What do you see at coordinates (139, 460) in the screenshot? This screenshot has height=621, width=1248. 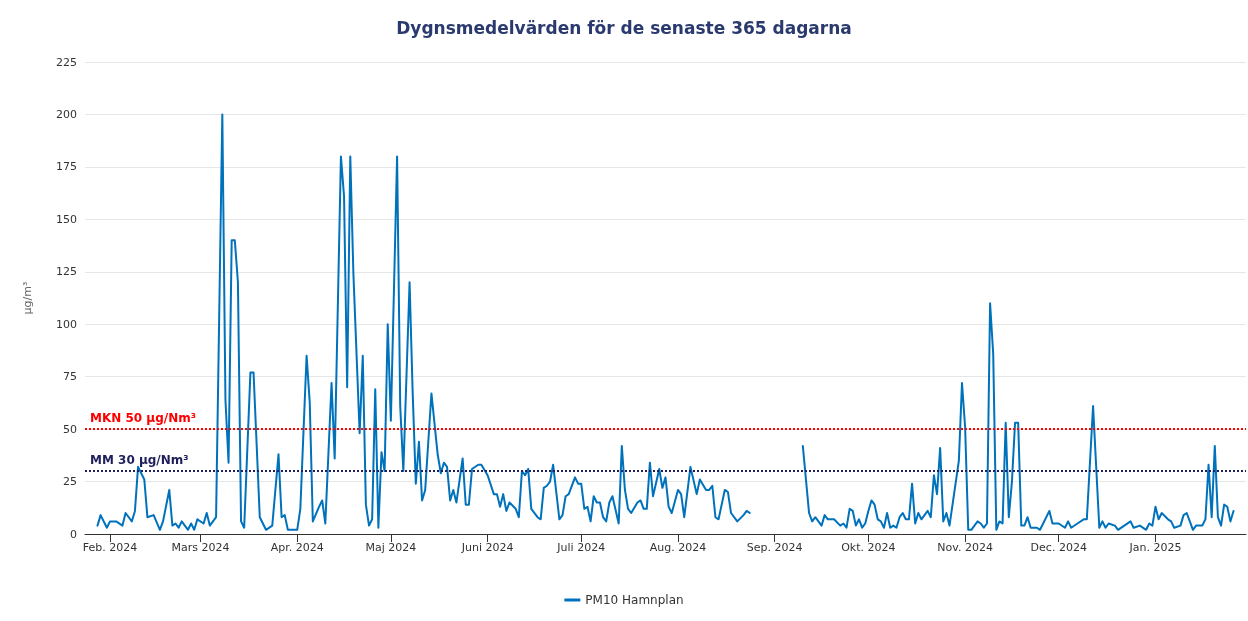 I see `ref-line-label: MM 30 µg/Nm³` at bounding box center [139, 460].